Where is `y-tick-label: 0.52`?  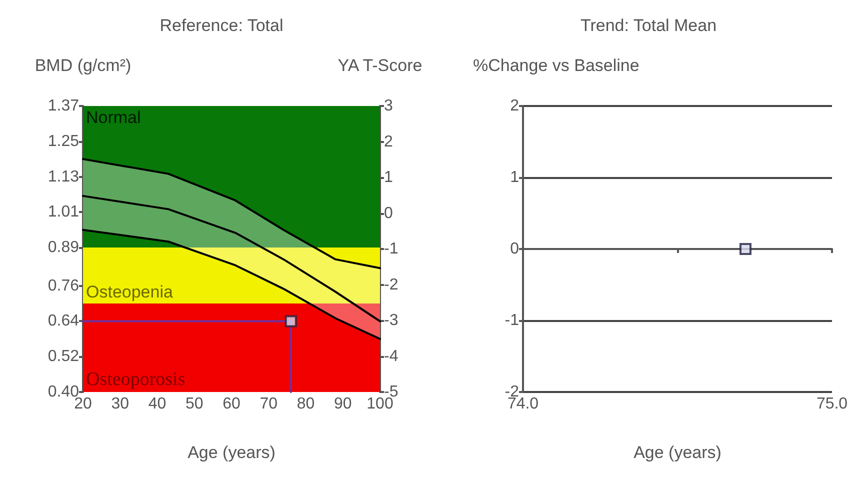
y-tick-label: 0.52 is located at coordinates (64, 357).